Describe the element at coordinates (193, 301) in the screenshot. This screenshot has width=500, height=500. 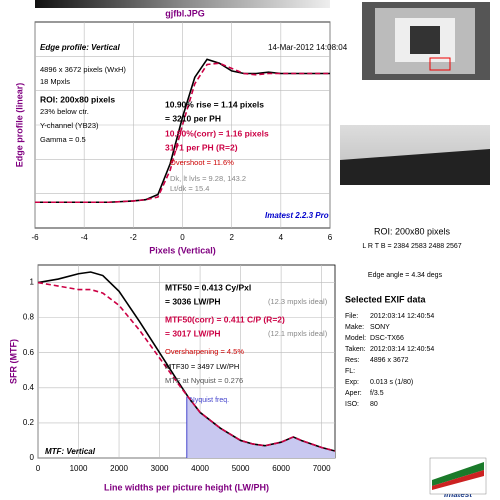
I see `annotation: = 3036 LW/PH` at that location.